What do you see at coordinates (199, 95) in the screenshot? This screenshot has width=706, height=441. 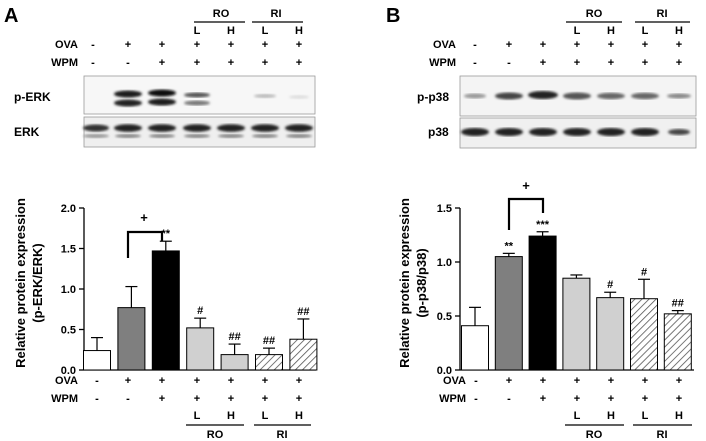 I see `blot-p-erk` at bounding box center [199, 95].